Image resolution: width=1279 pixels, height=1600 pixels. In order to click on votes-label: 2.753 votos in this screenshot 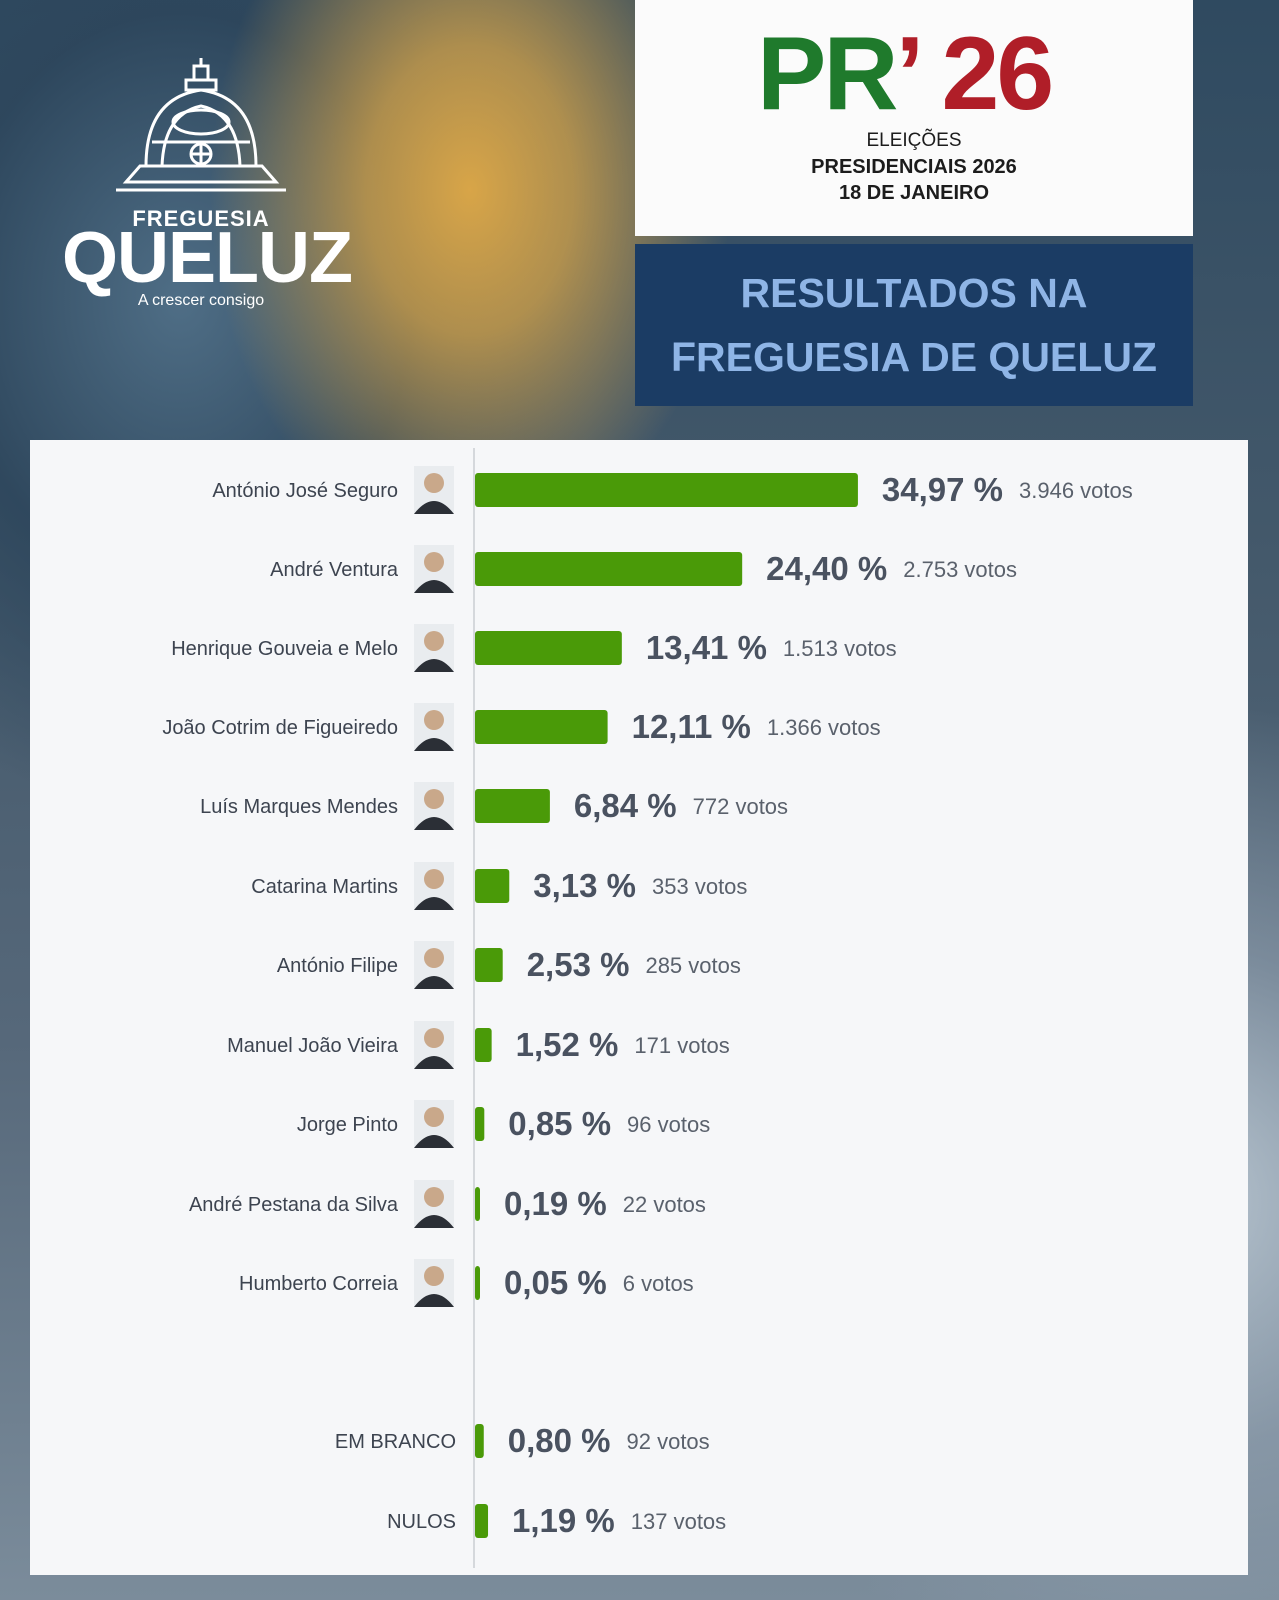, I will do `click(960, 569)`.